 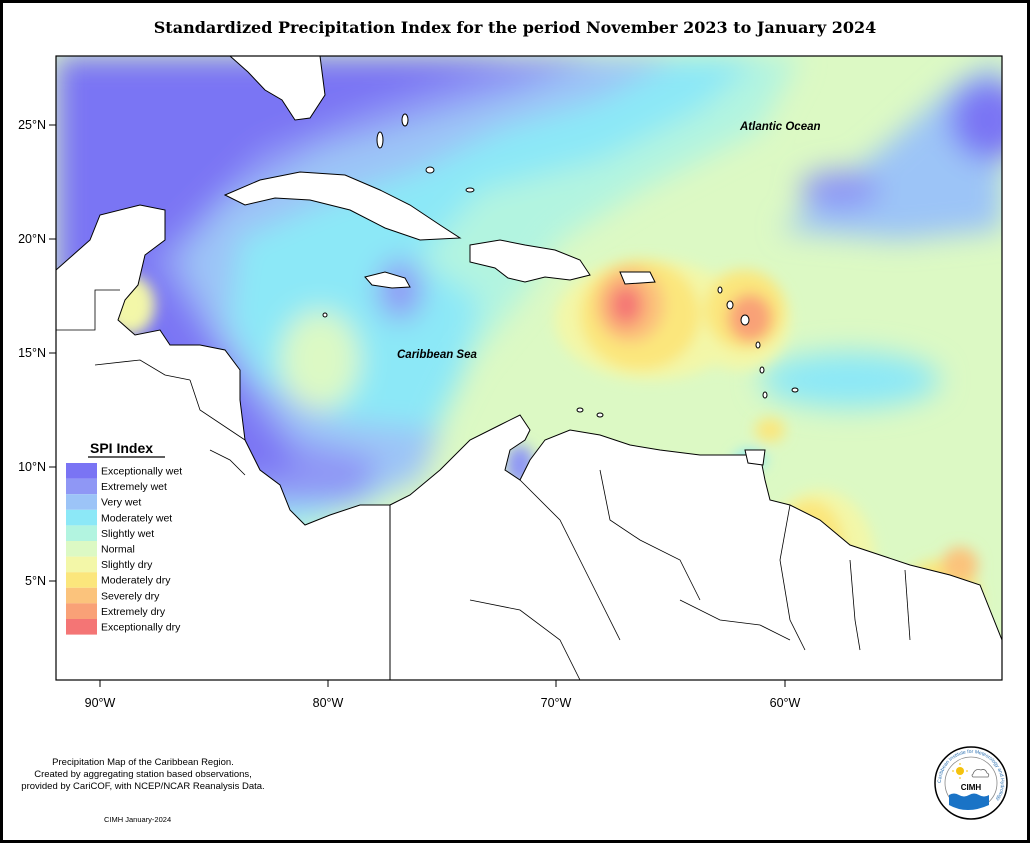 I want to click on lat-tick-label: 10°N, so click(x=32, y=467).